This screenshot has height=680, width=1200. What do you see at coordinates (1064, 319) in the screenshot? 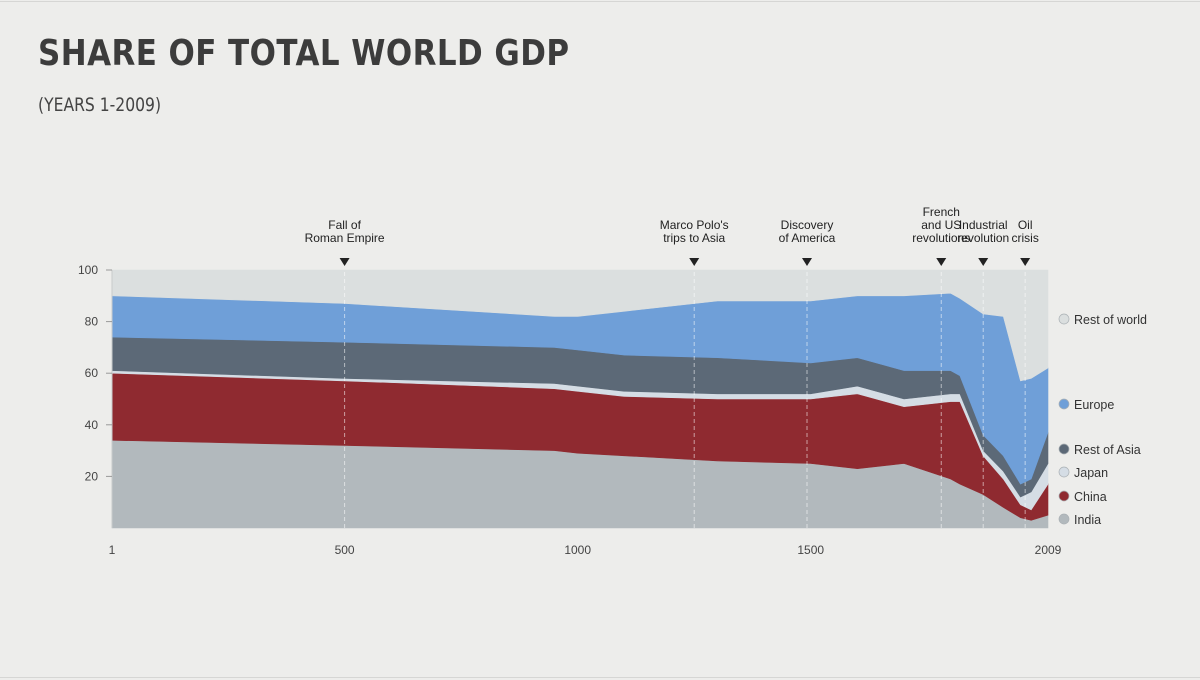
I see `legend-swatch-rest-of-world` at bounding box center [1064, 319].